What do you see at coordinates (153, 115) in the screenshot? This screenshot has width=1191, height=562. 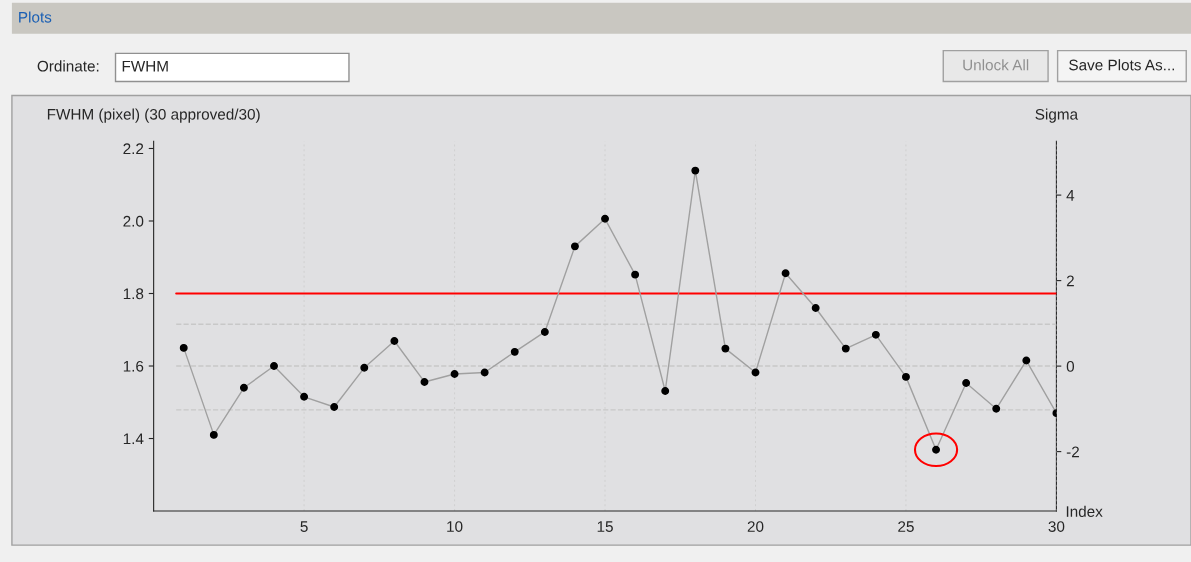 I see `y-axis-title: FWHM (pixel) (30 approved/30)` at bounding box center [153, 115].